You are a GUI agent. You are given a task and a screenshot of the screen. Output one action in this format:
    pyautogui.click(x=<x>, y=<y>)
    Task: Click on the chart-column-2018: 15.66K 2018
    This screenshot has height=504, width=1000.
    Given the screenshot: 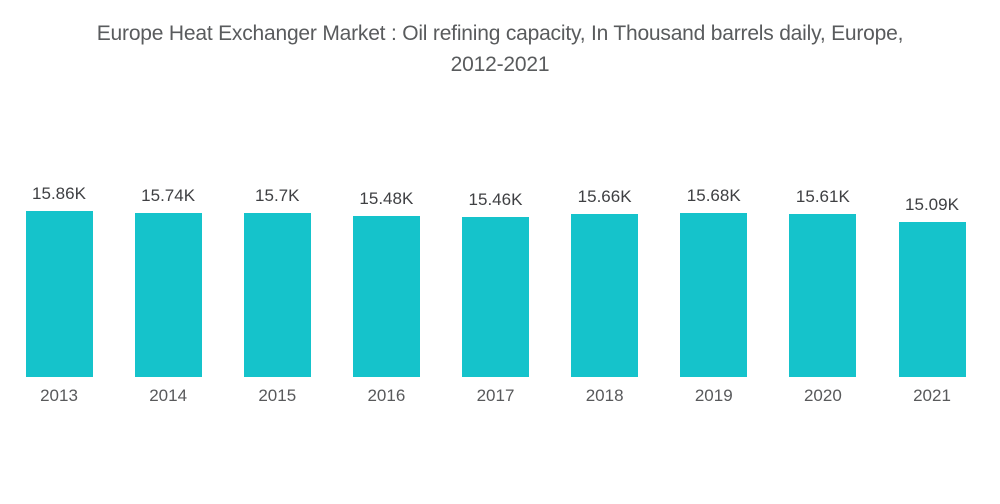 What is the action you would take?
    pyautogui.click(x=605, y=297)
    